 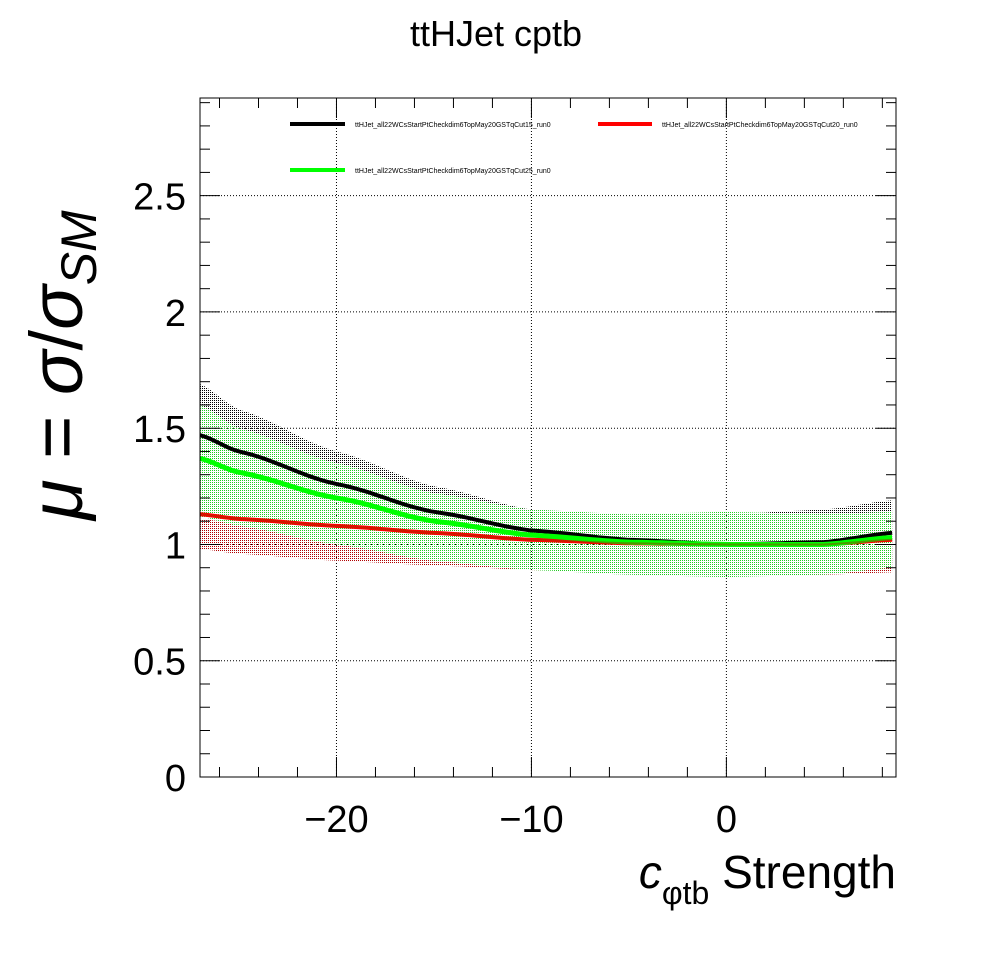 I want to click on y-tick-label: 2, so click(x=175, y=314).